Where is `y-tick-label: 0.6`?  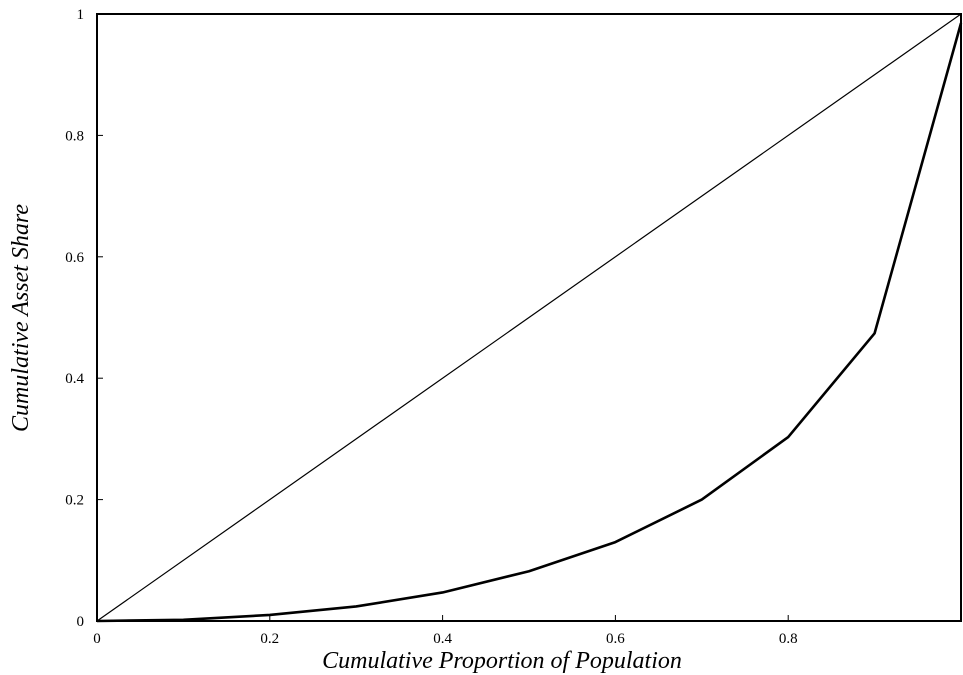
y-tick-label: 0.6 is located at coordinates (74, 258).